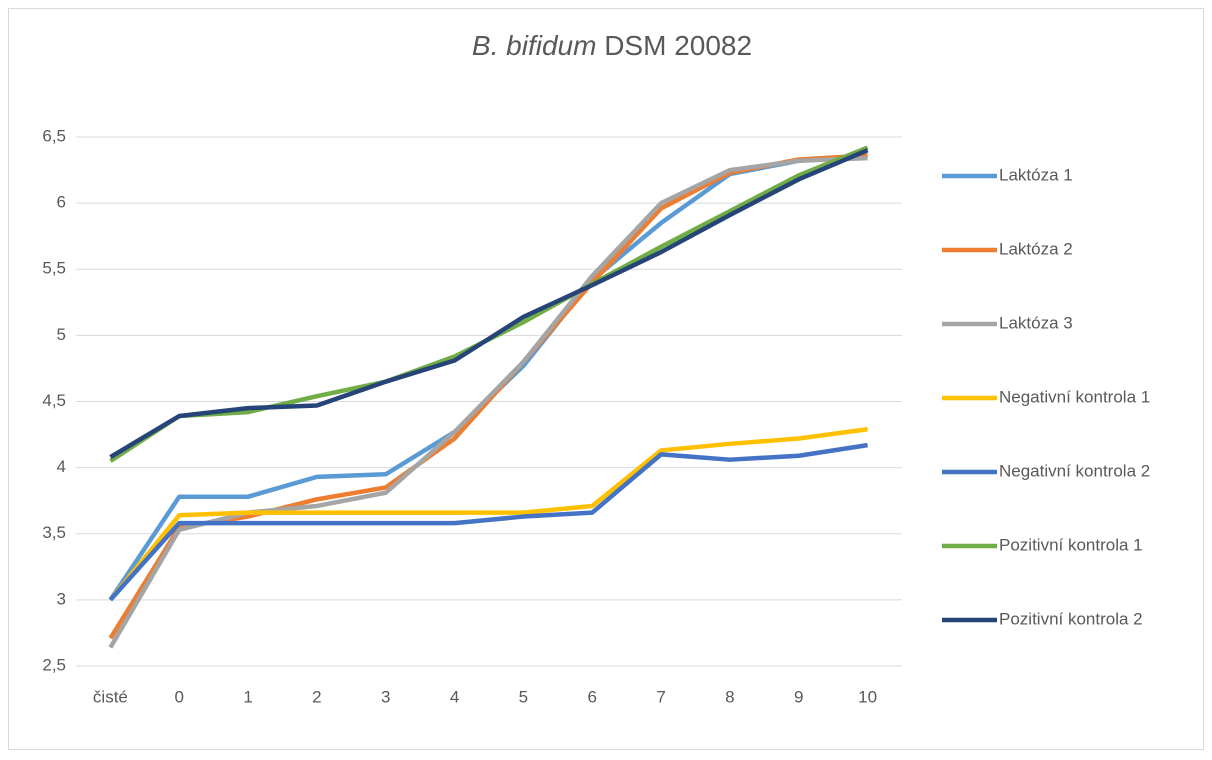 This screenshot has width=1212, height=760. What do you see at coordinates (54, 532) in the screenshot?
I see `y-tick-label: 3,5` at bounding box center [54, 532].